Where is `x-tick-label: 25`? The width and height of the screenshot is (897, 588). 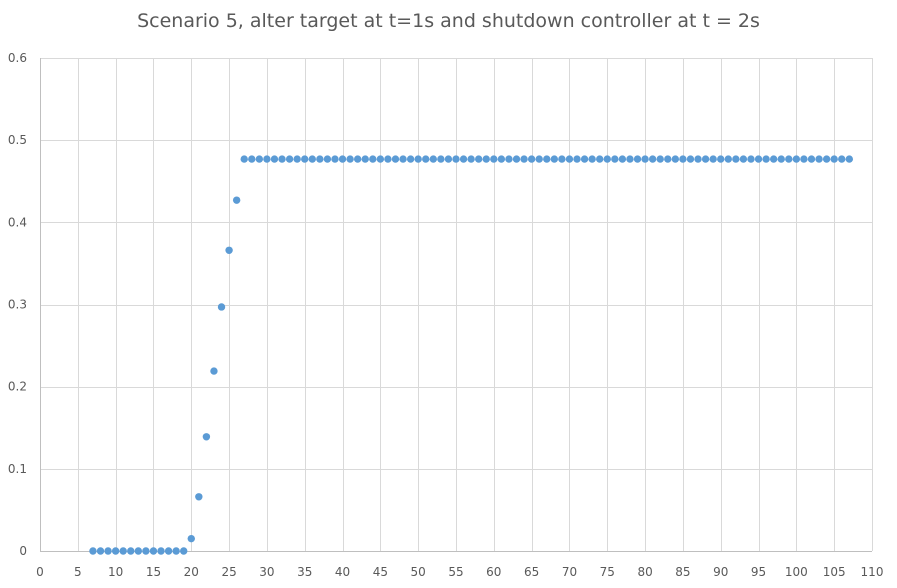
x-tick-label: 25 is located at coordinates (228, 572).